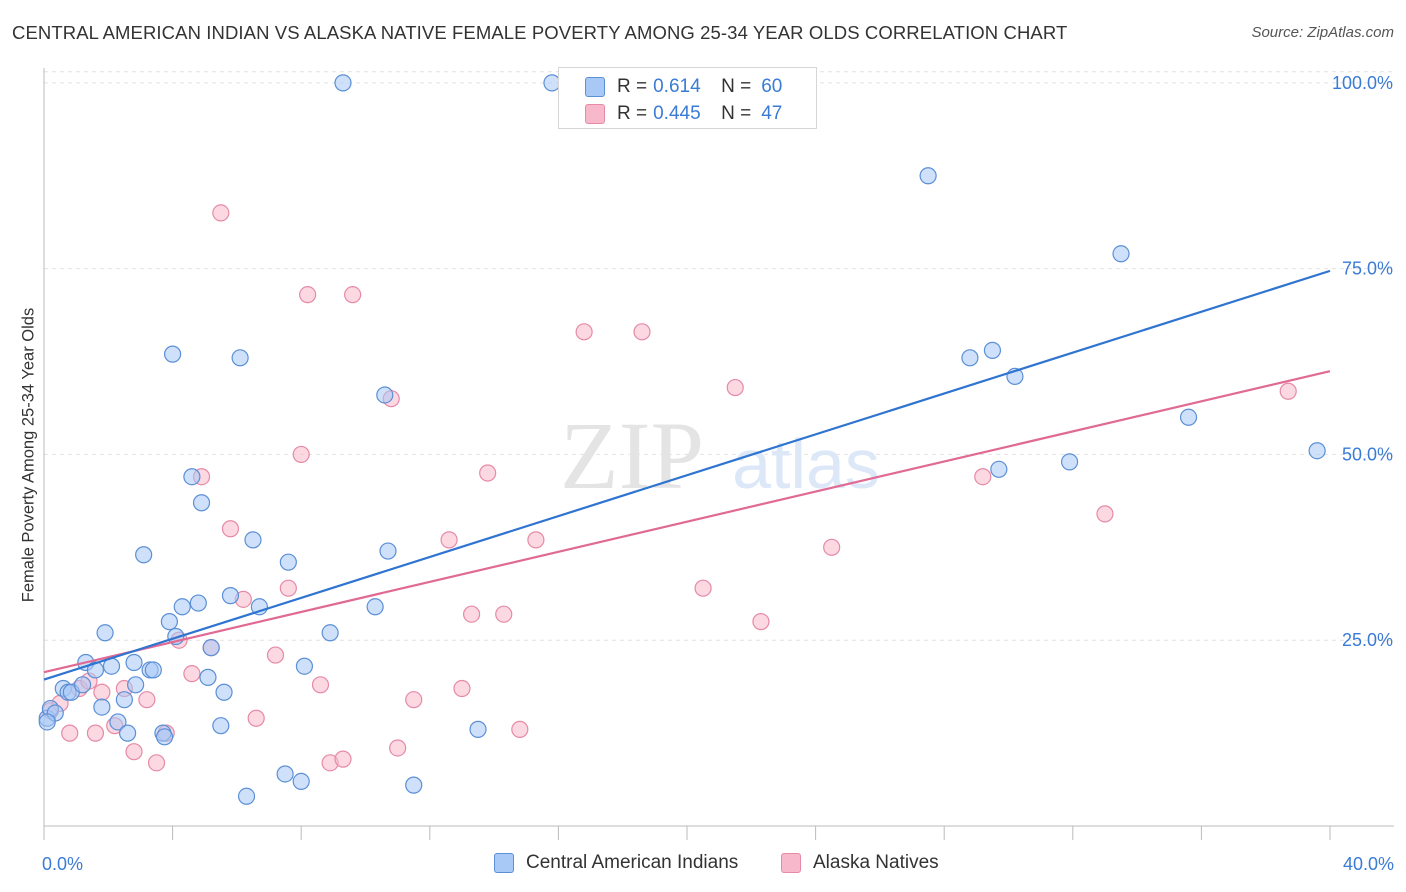 The height and width of the screenshot is (892, 1406). Describe the element at coordinates (1368, 864) in the screenshot. I see `x-tick-label: 40.0%` at that location.